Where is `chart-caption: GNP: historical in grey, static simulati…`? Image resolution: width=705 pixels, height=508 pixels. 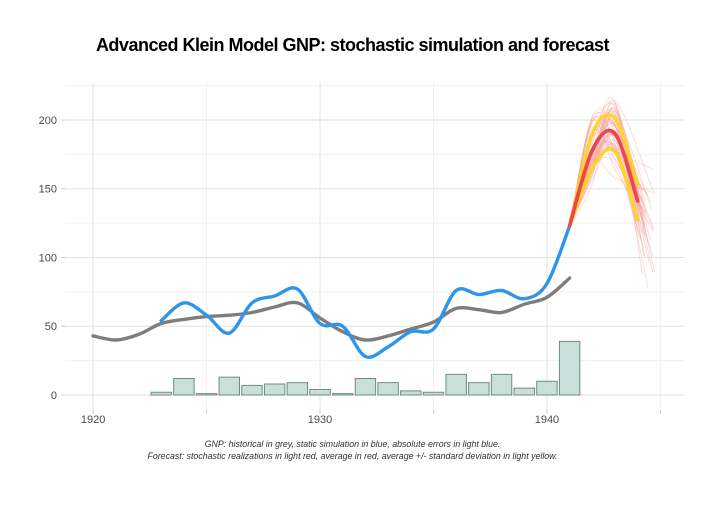
chart-caption: GNP: historical in grey, static simulati… is located at coordinates (352, 450).